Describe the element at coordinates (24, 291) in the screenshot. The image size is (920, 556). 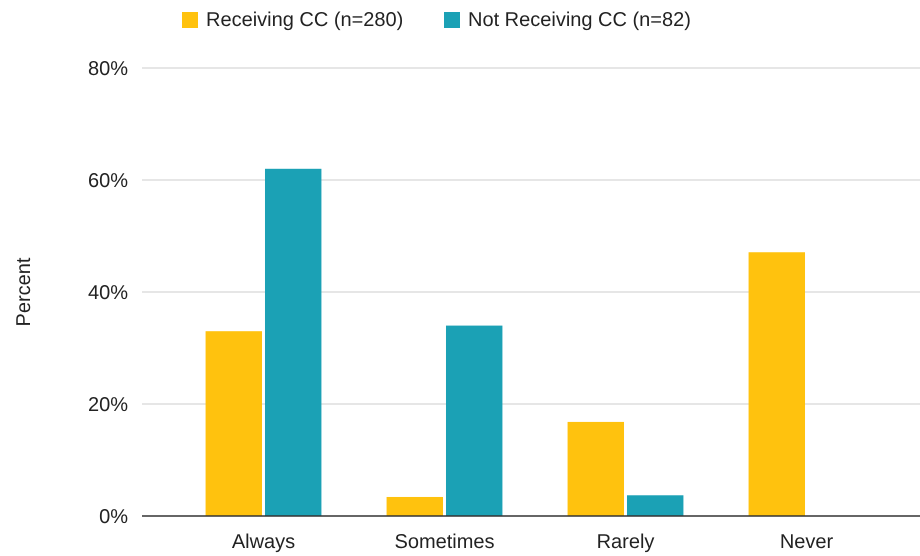
I see `y-axis-title: Percent` at that location.